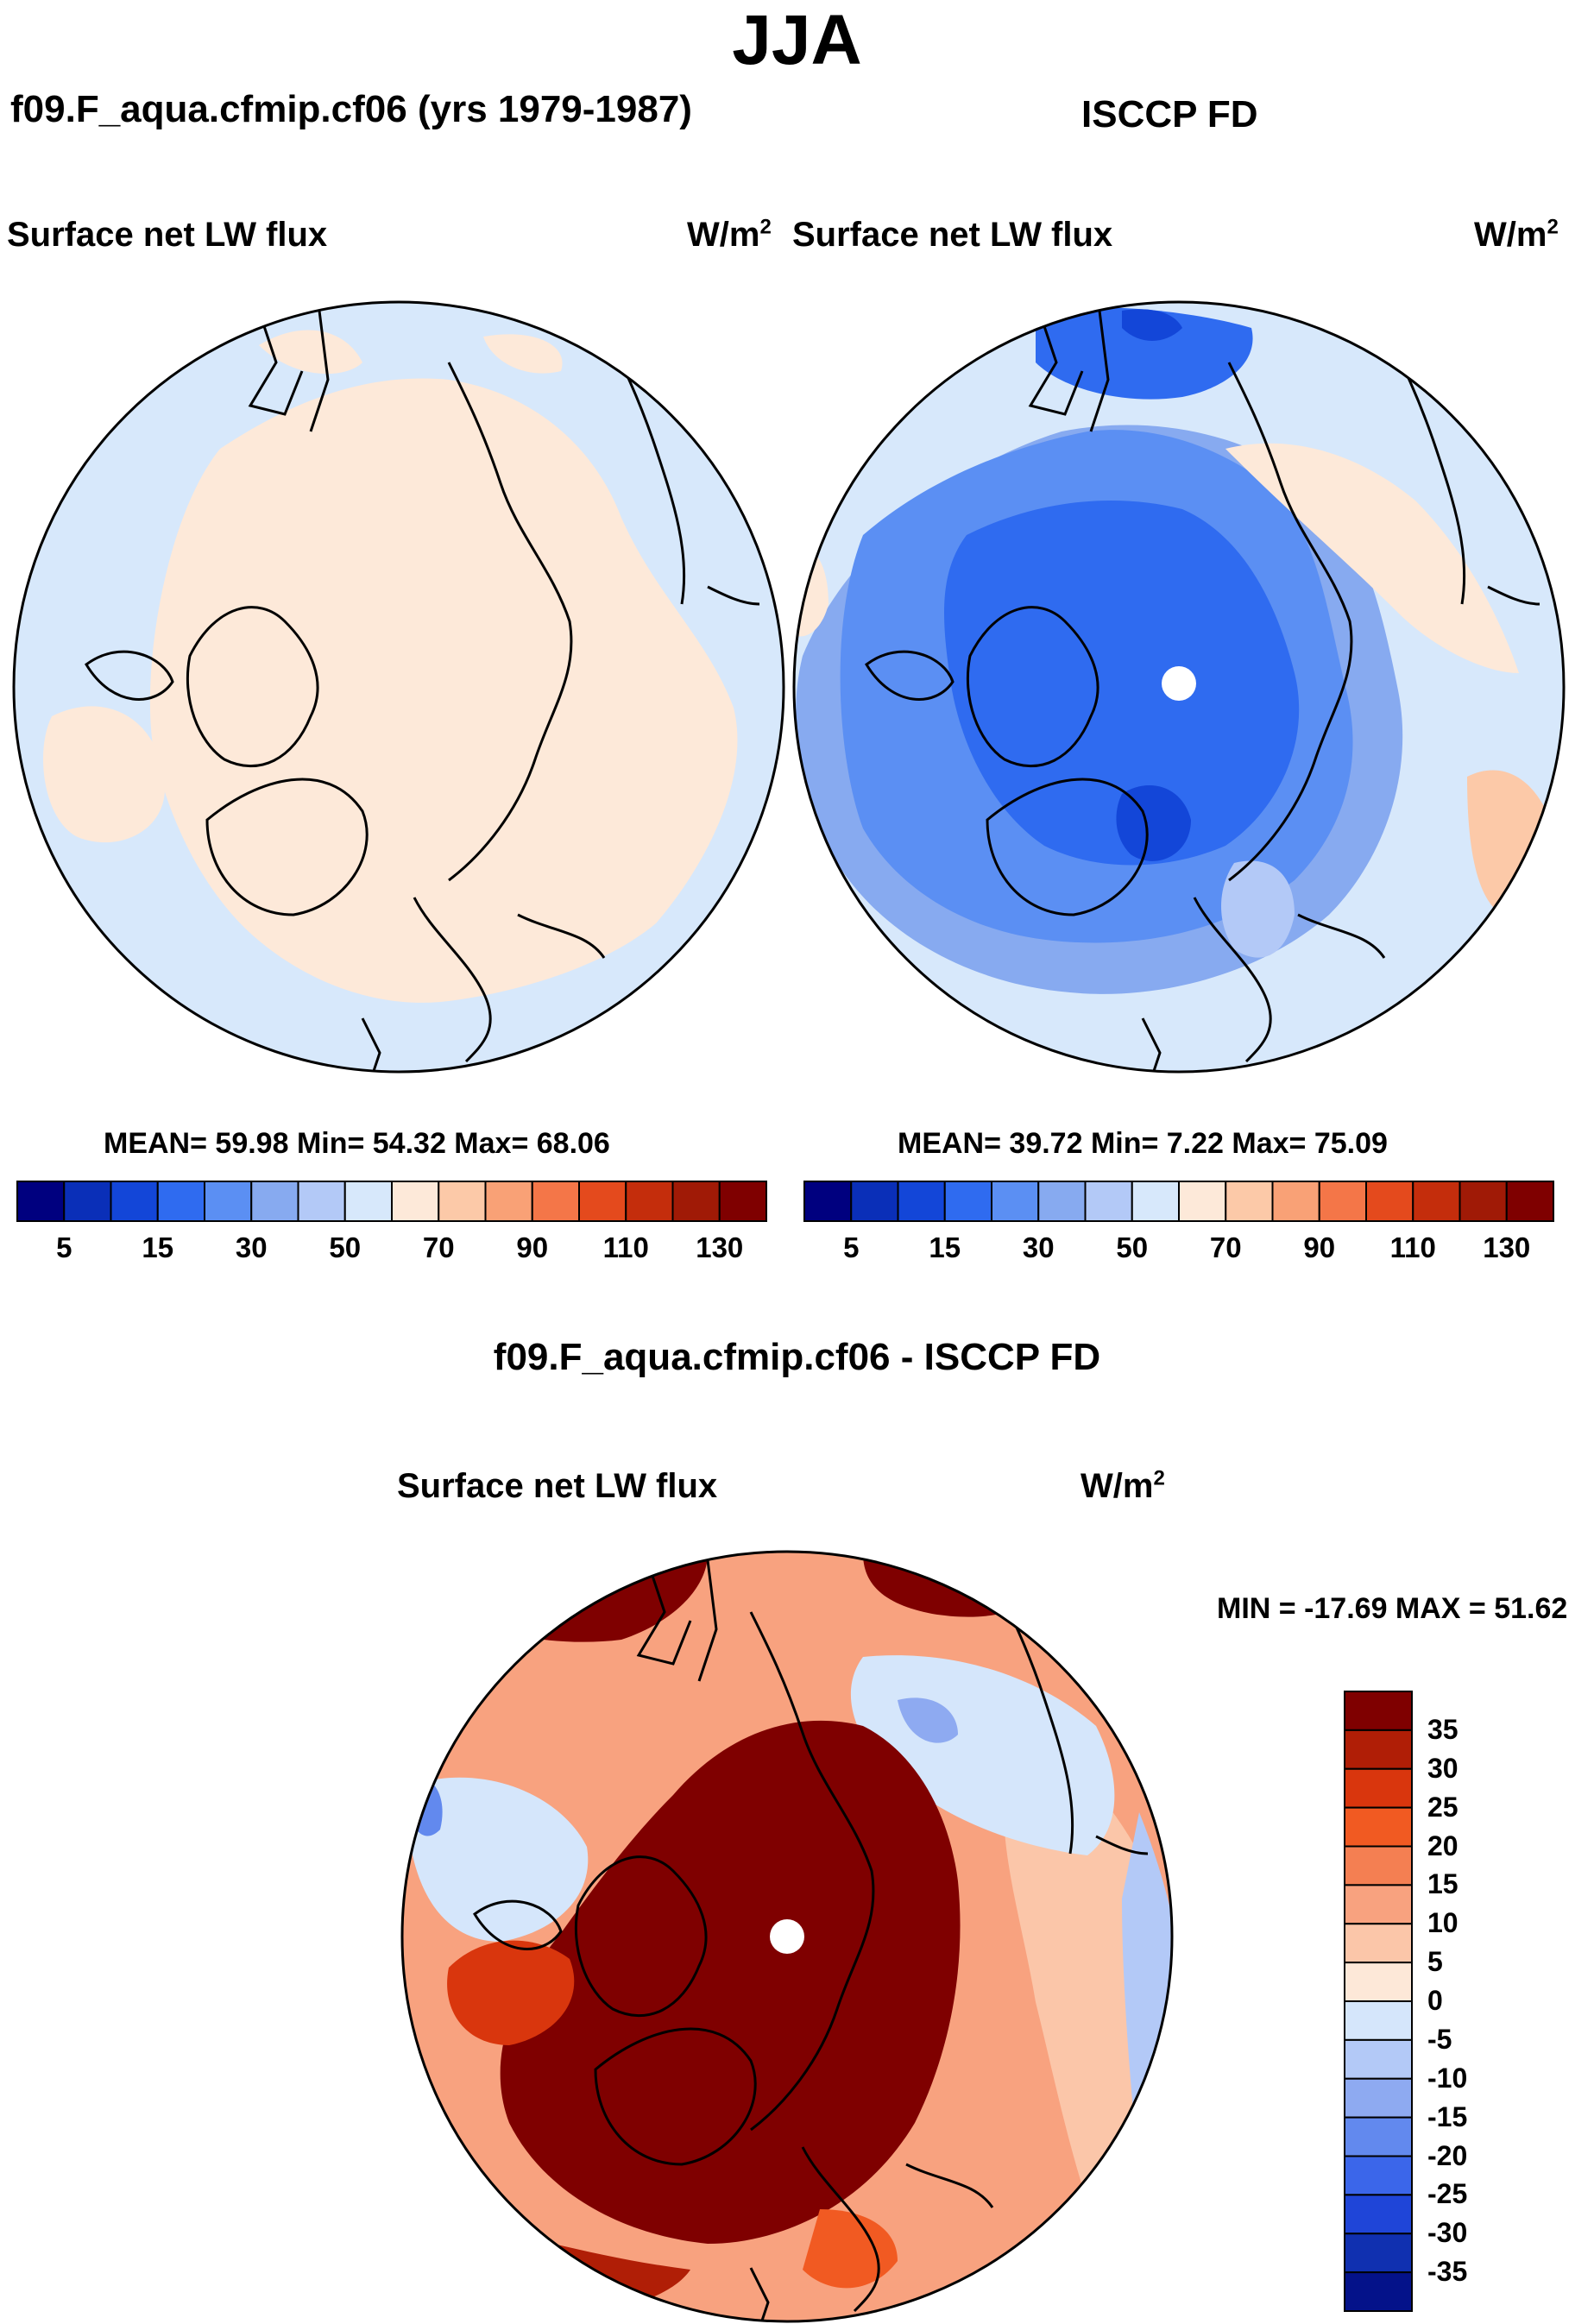  I want to click on diff-panel-title: f09.F_aqua.cfmip.cf06 - ISCCP FD, so click(797, 1357).